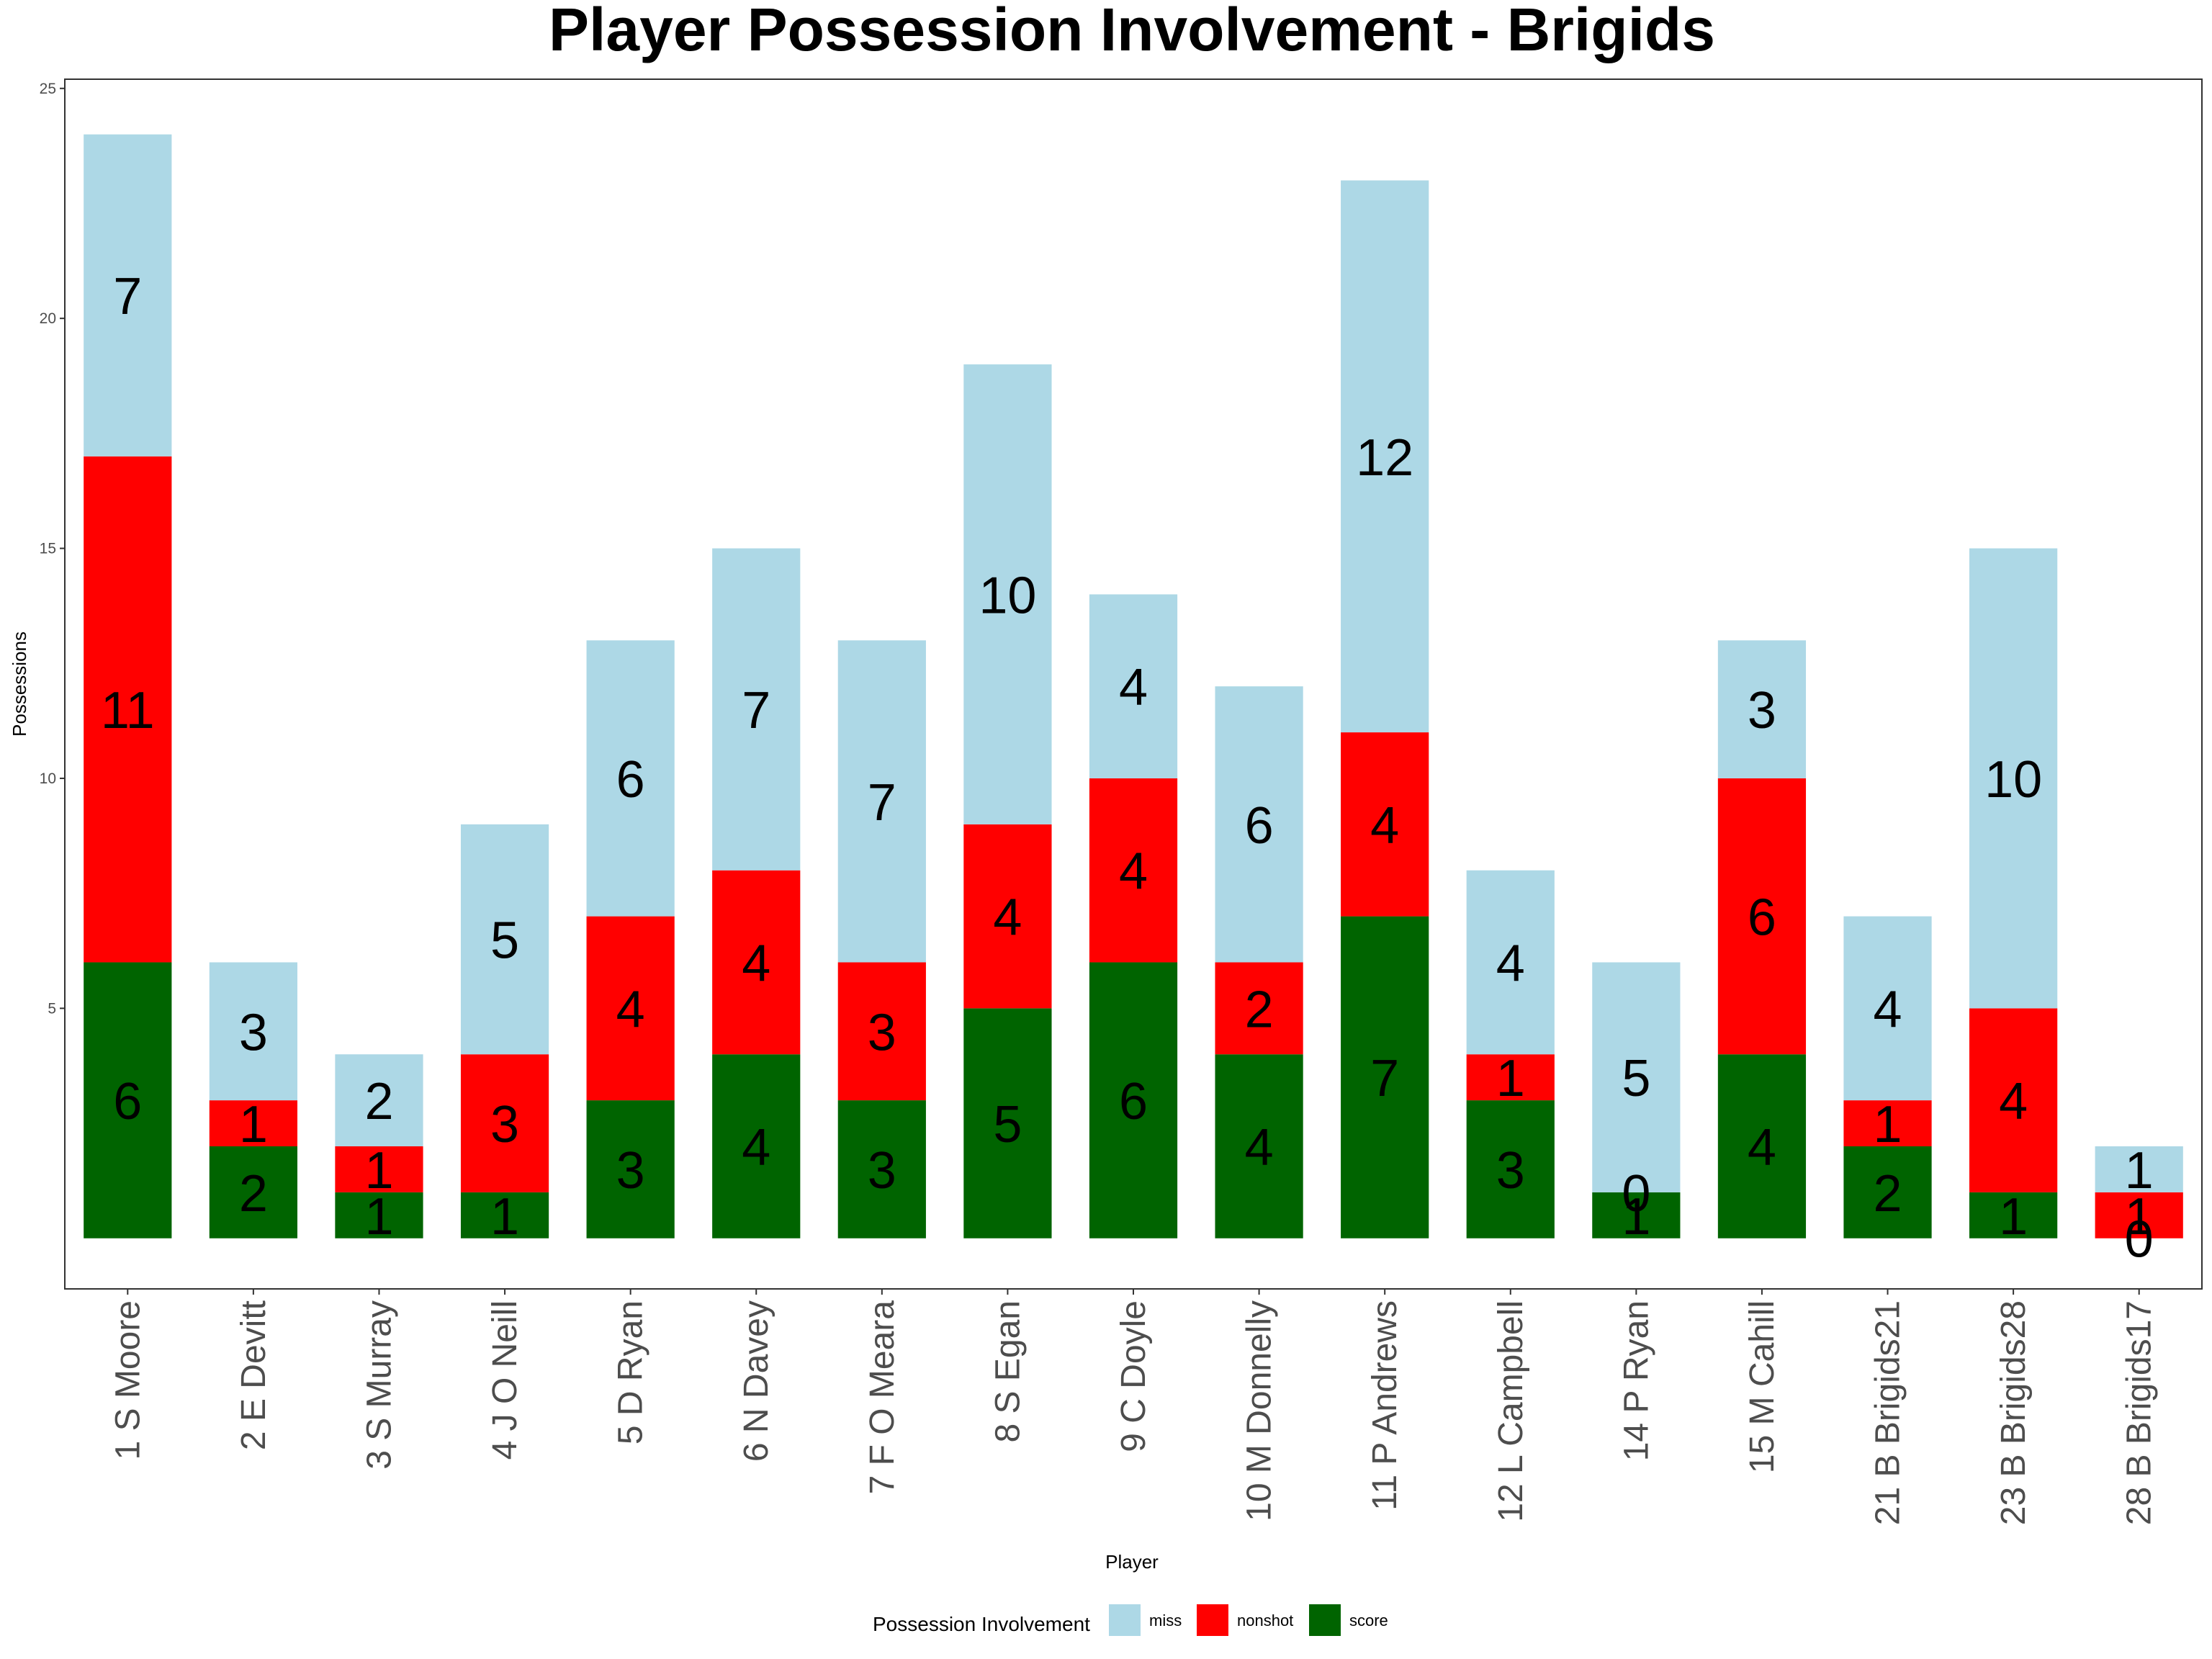  Describe the element at coordinates (48, 319) in the screenshot. I see `y-tick-label: 20` at that location.